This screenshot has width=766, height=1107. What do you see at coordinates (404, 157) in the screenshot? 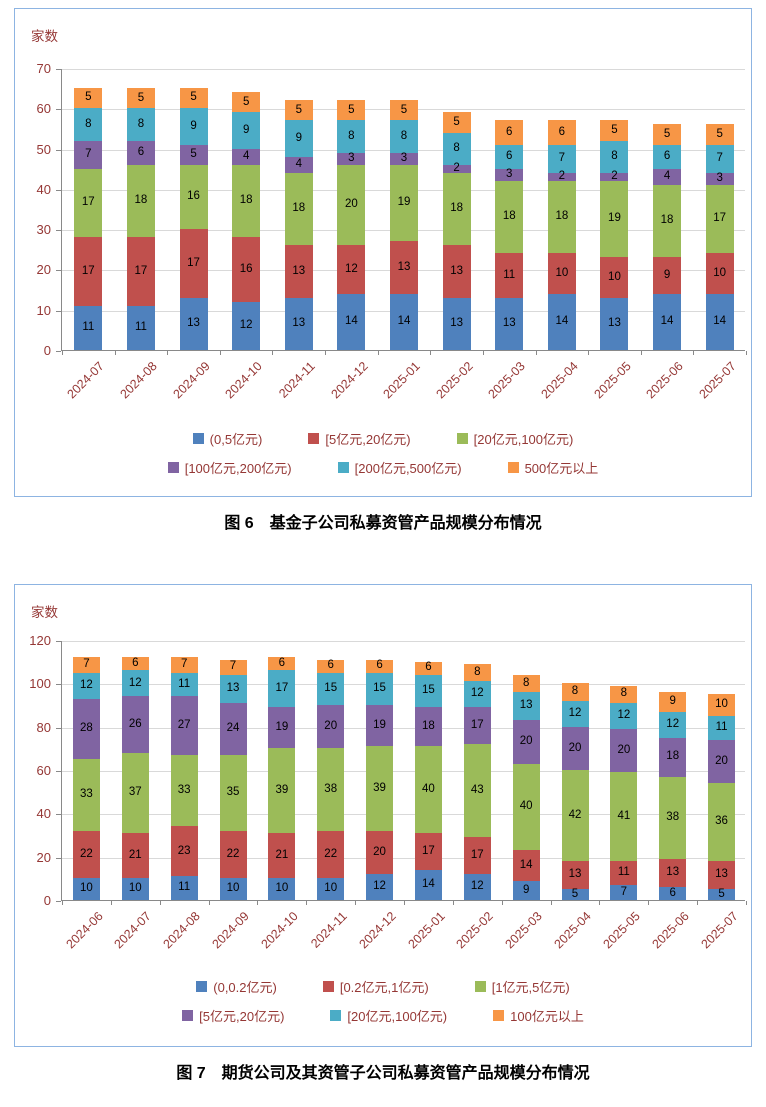
I see `bar-value-label: 3` at bounding box center [404, 157].